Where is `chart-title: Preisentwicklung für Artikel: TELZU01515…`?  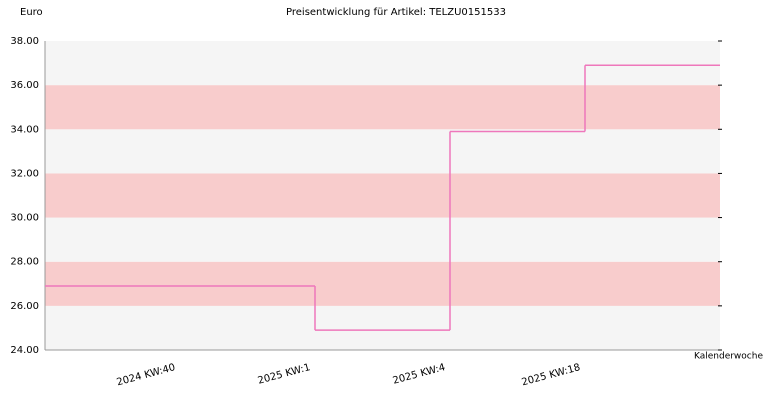
chart-title: Preisentwicklung für Artikel: TELZU01515… is located at coordinates (396, 12).